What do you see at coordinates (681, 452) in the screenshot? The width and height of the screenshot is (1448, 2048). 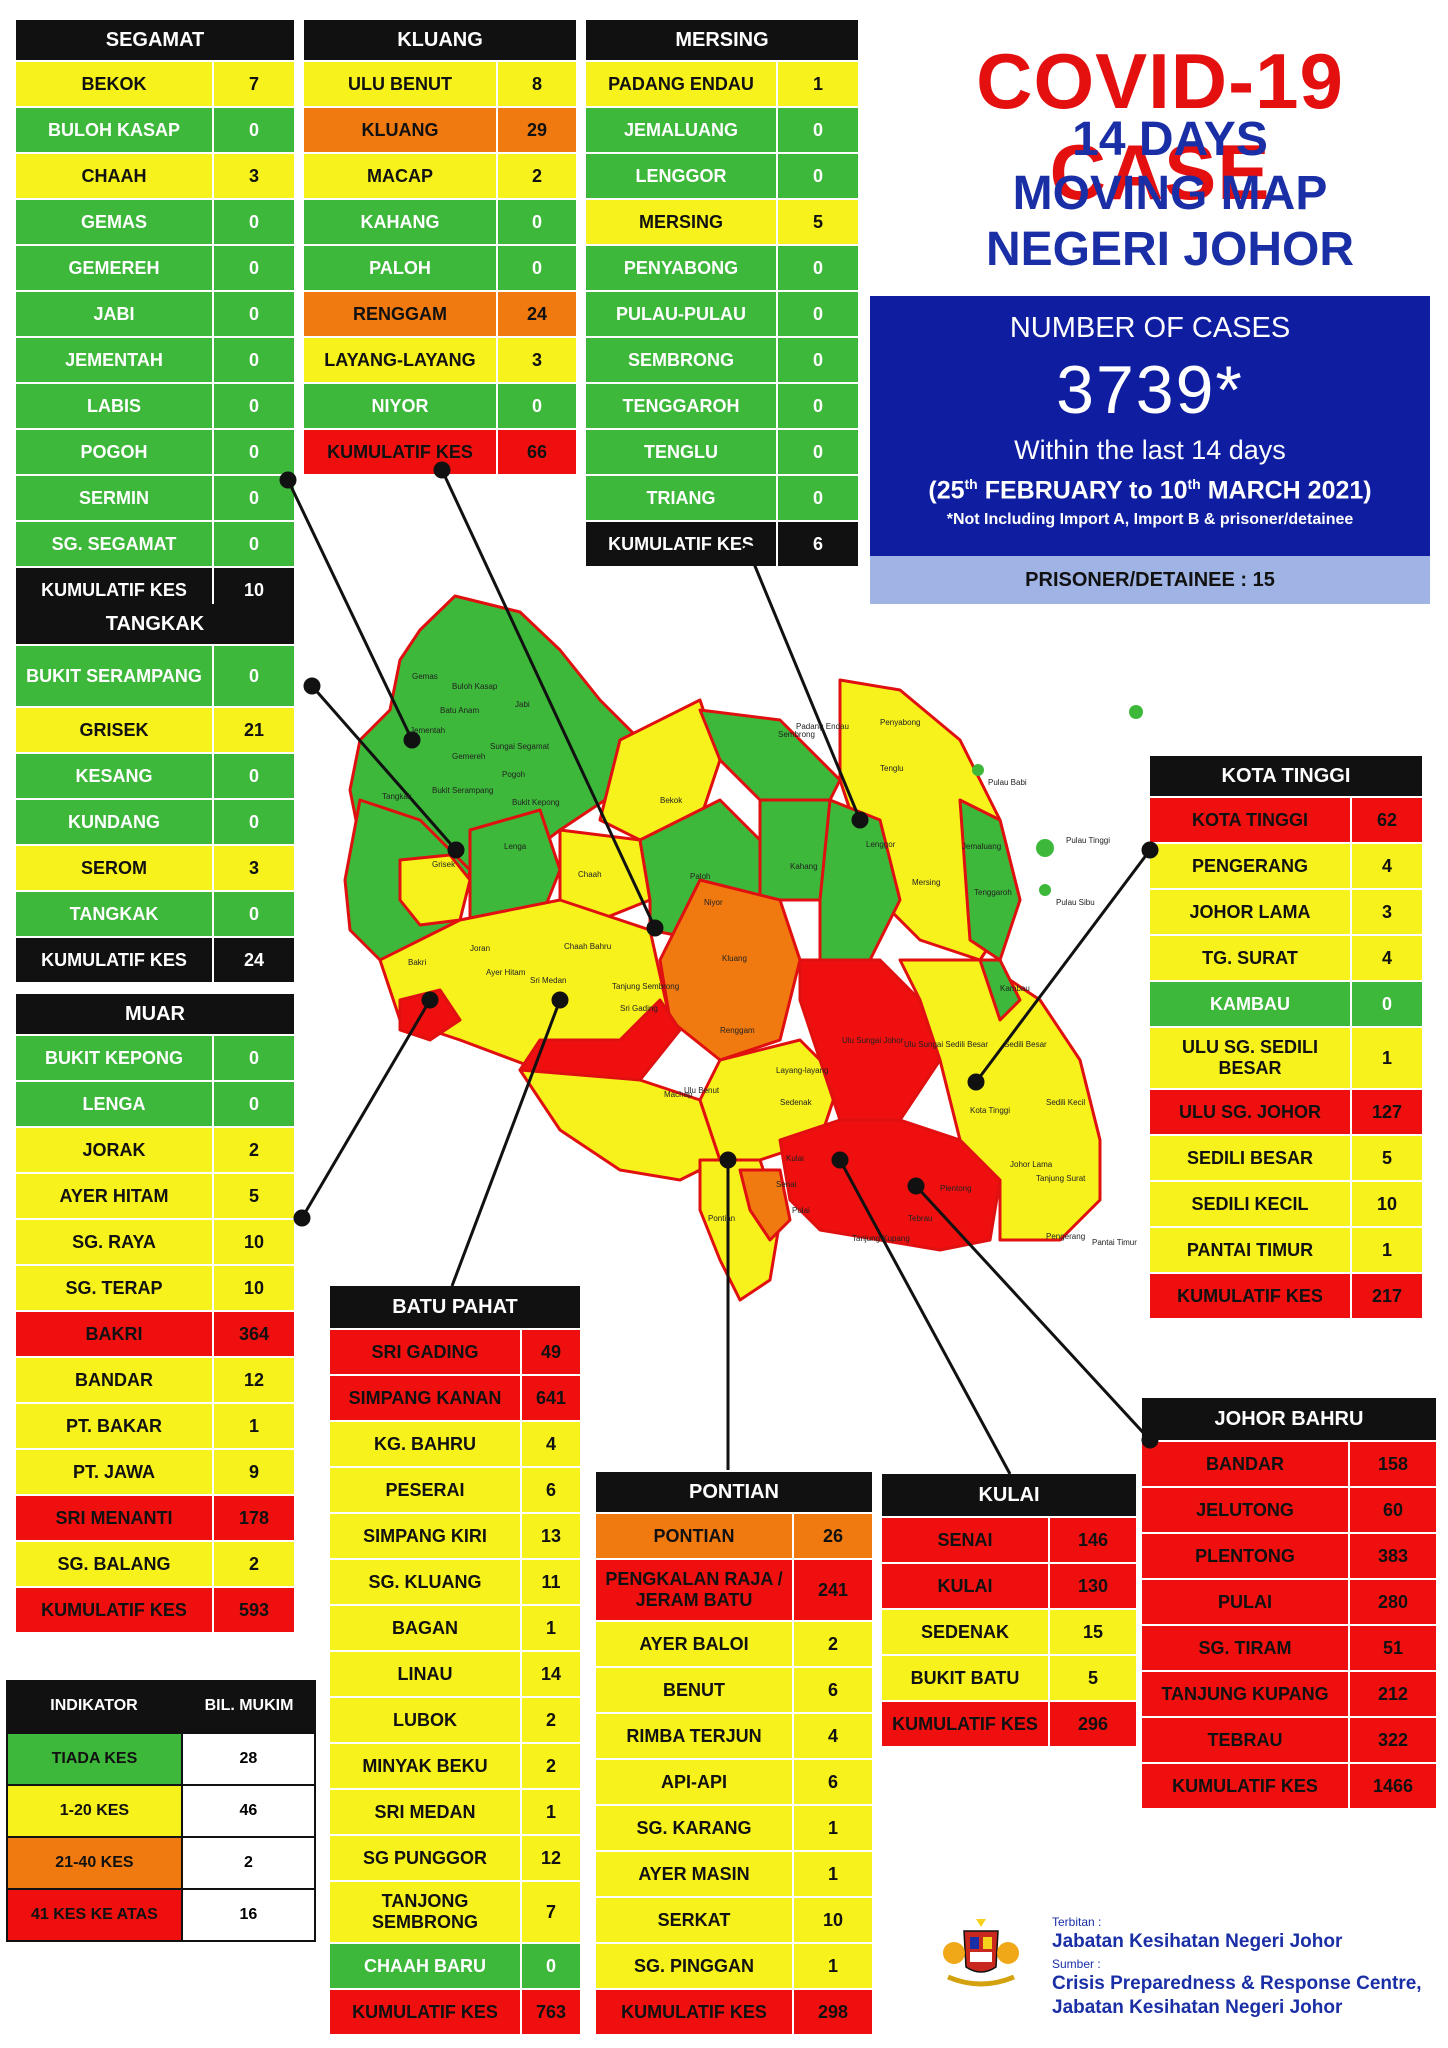 I see `mukim-name: TENGLU` at bounding box center [681, 452].